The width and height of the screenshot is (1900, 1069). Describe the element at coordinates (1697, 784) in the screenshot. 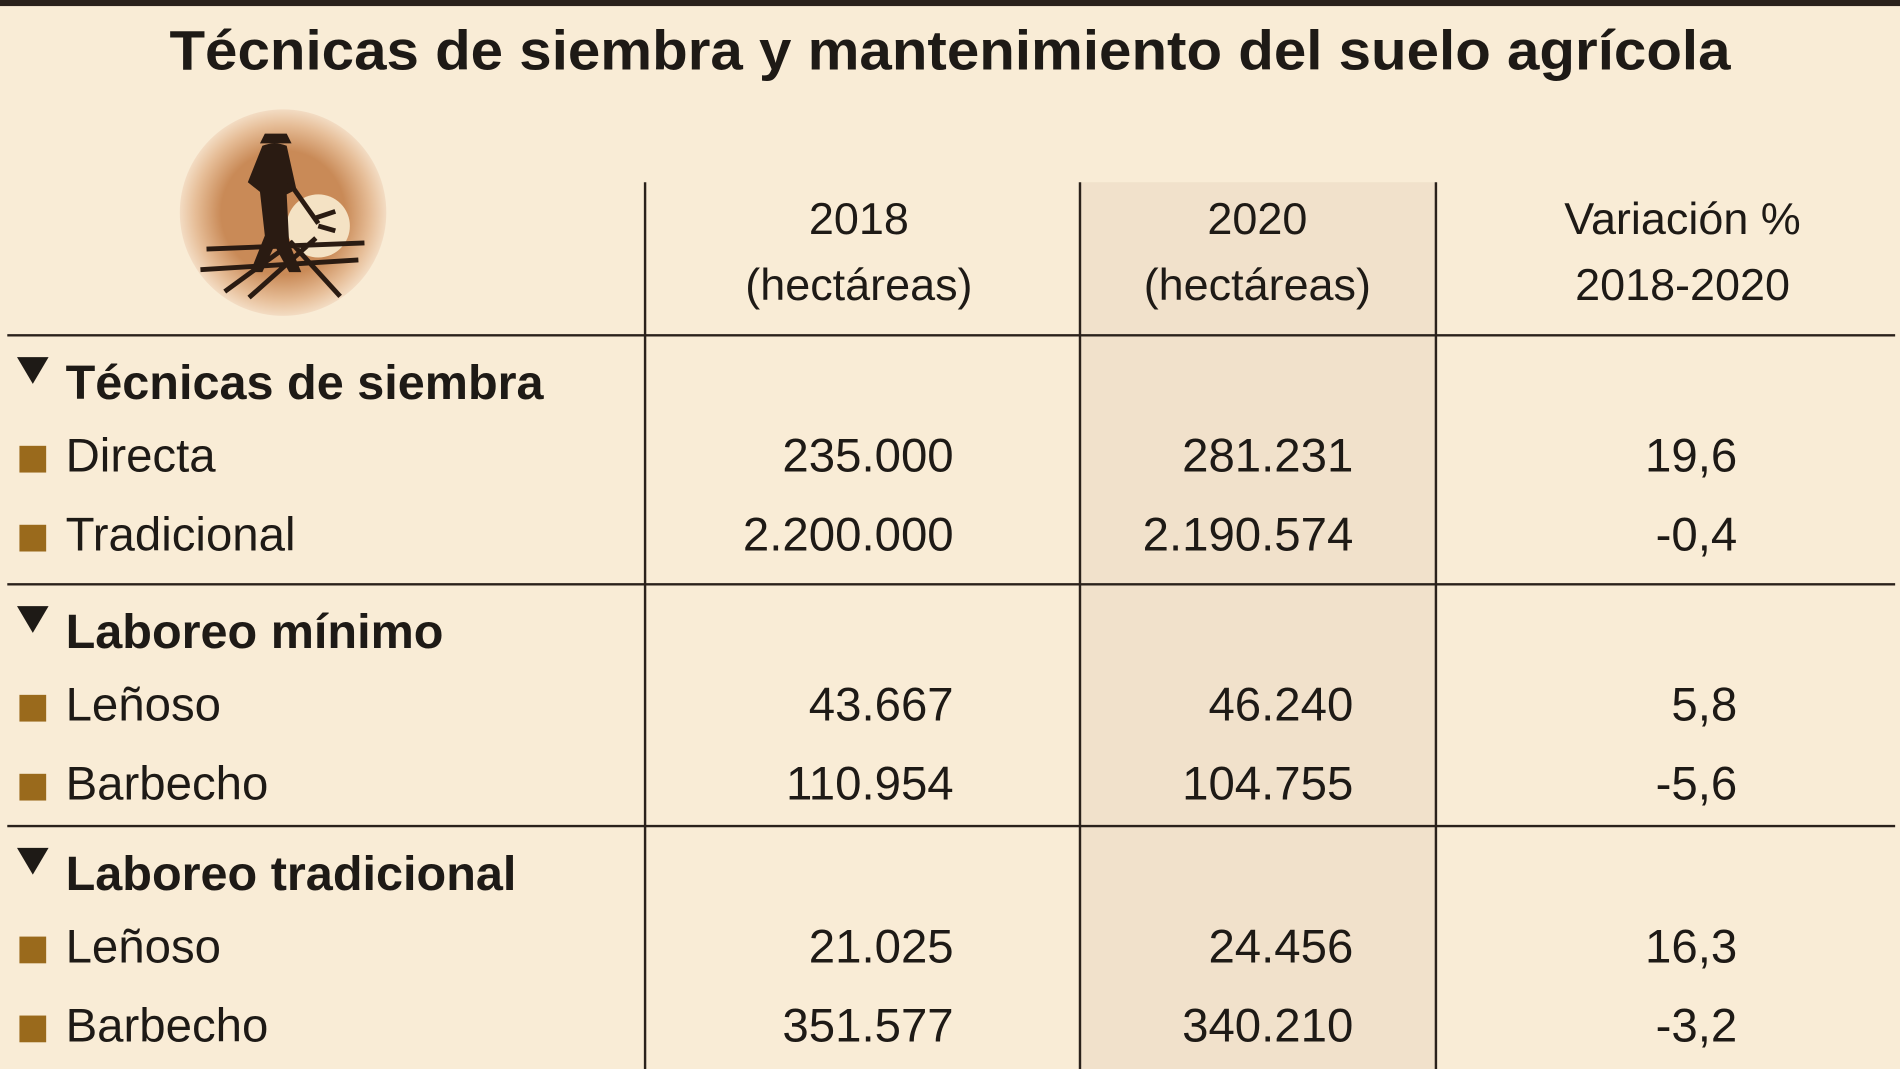

I see `cell-value: -5,6` at that location.